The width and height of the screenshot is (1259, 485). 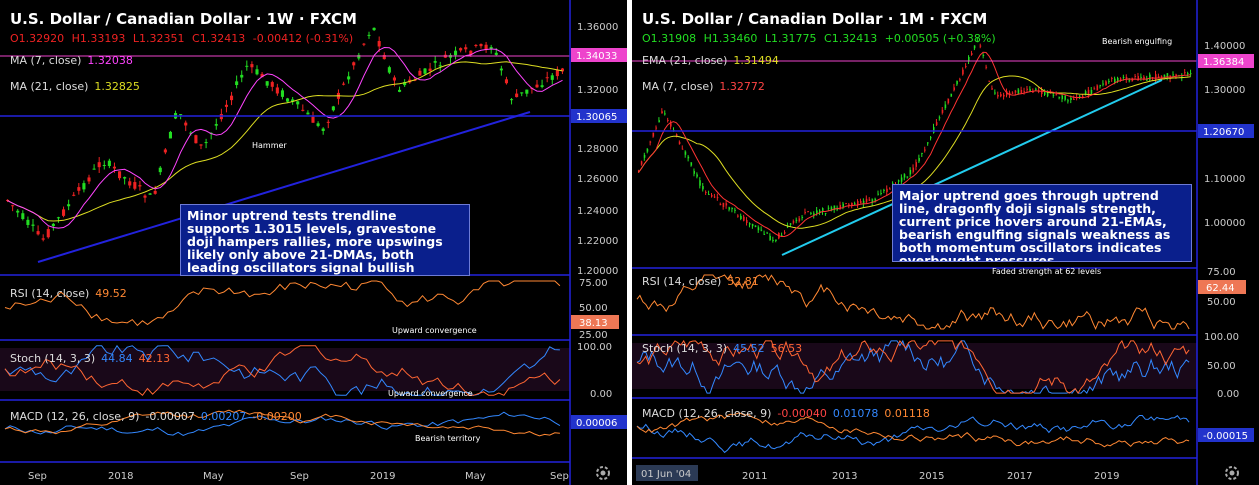 What do you see at coordinates (666, 474) in the screenshot?
I see `date-tag-text: 01 Jun '04` at bounding box center [666, 474].